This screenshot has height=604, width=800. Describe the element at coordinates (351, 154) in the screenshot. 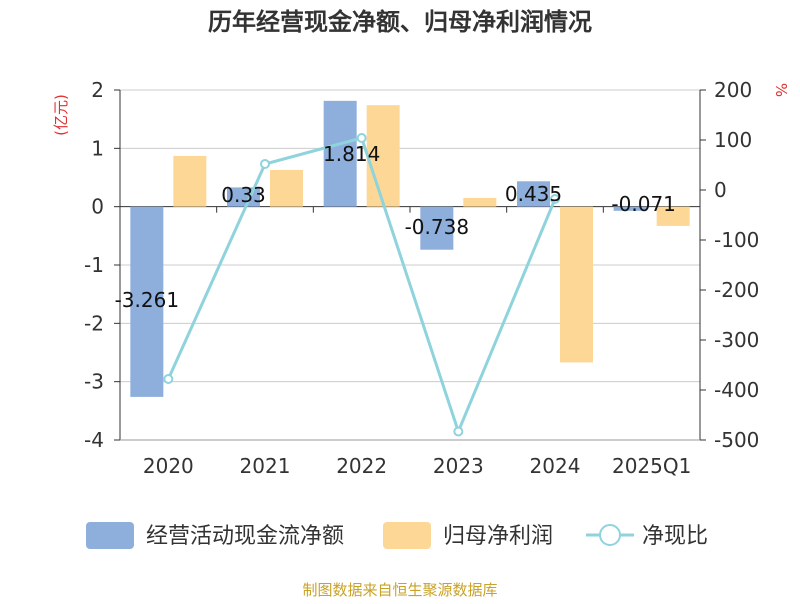

I see `cashflow-data-label: 1.814` at that location.